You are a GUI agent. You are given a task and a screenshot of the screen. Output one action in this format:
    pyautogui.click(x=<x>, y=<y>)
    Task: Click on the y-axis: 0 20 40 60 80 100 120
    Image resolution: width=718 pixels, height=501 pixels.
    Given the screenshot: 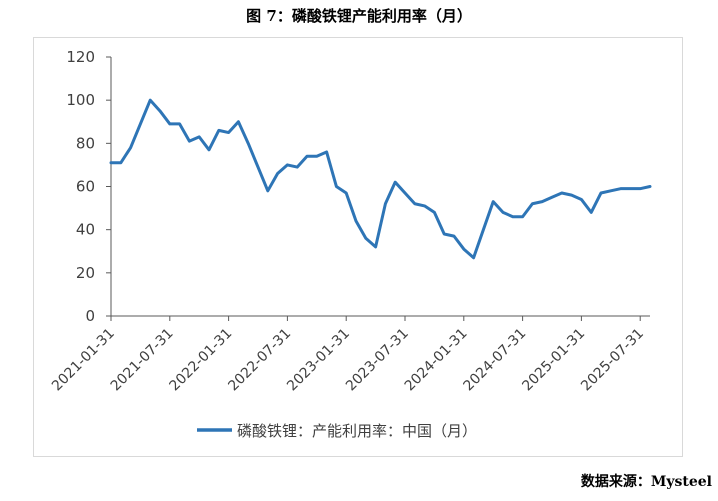 What is the action you would take?
    pyautogui.click(x=89, y=186)
    